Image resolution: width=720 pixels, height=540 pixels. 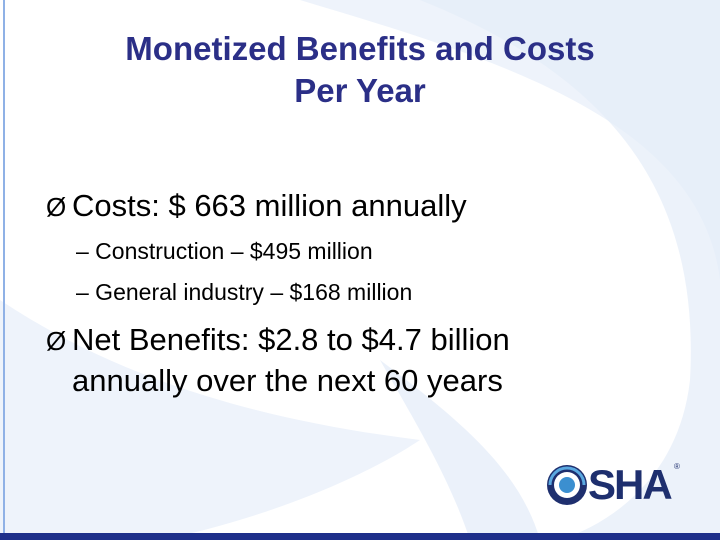 I want to click on bullet-net-benefits-line-1: Net Benefits: $2.8 to $4.7 billion, so click(x=291, y=339).